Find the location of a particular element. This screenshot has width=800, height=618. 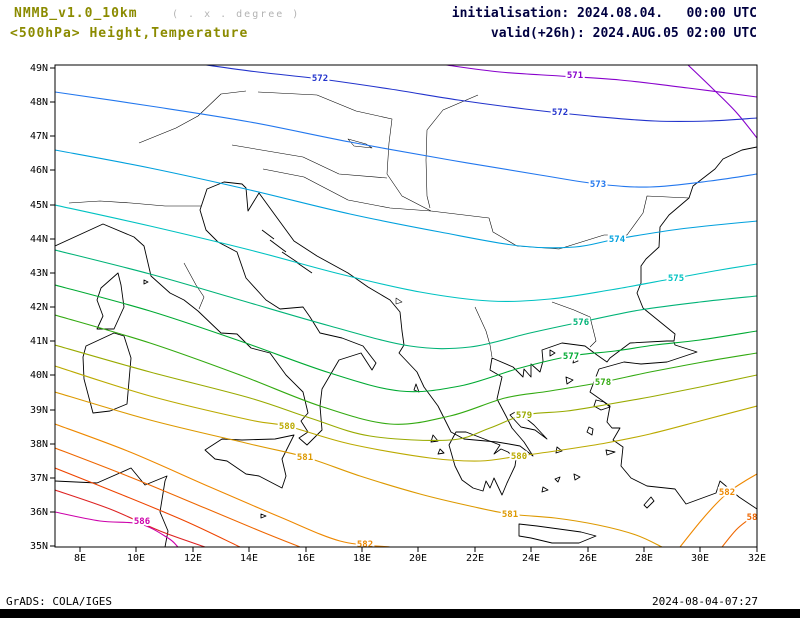

lon-tick-label: 20E is located at coordinates (418, 558).